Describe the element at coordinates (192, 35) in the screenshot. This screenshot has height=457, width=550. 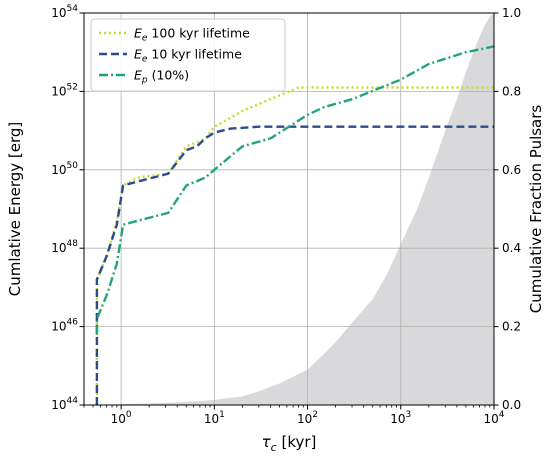
I see `legend-label-0: Ee 100 kyr lifetime` at that location.